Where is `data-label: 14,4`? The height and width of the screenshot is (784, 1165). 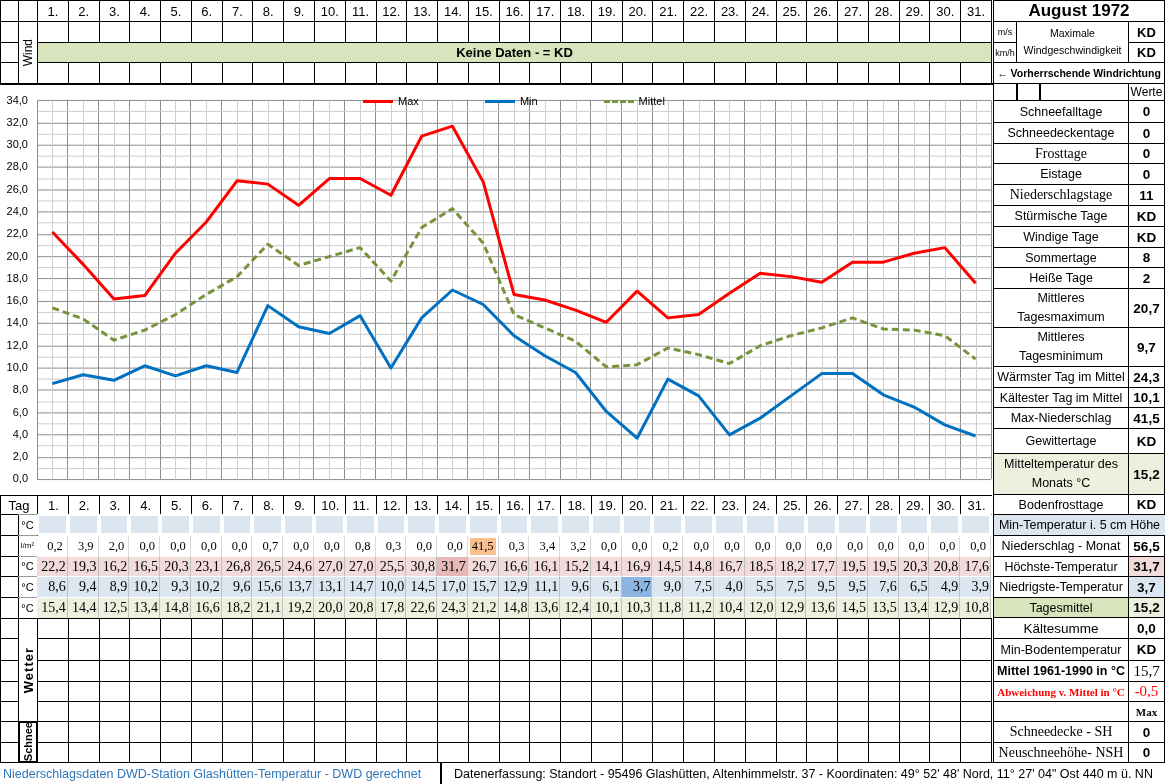 data-label: 14,4 is located at coordinates (84, 608).